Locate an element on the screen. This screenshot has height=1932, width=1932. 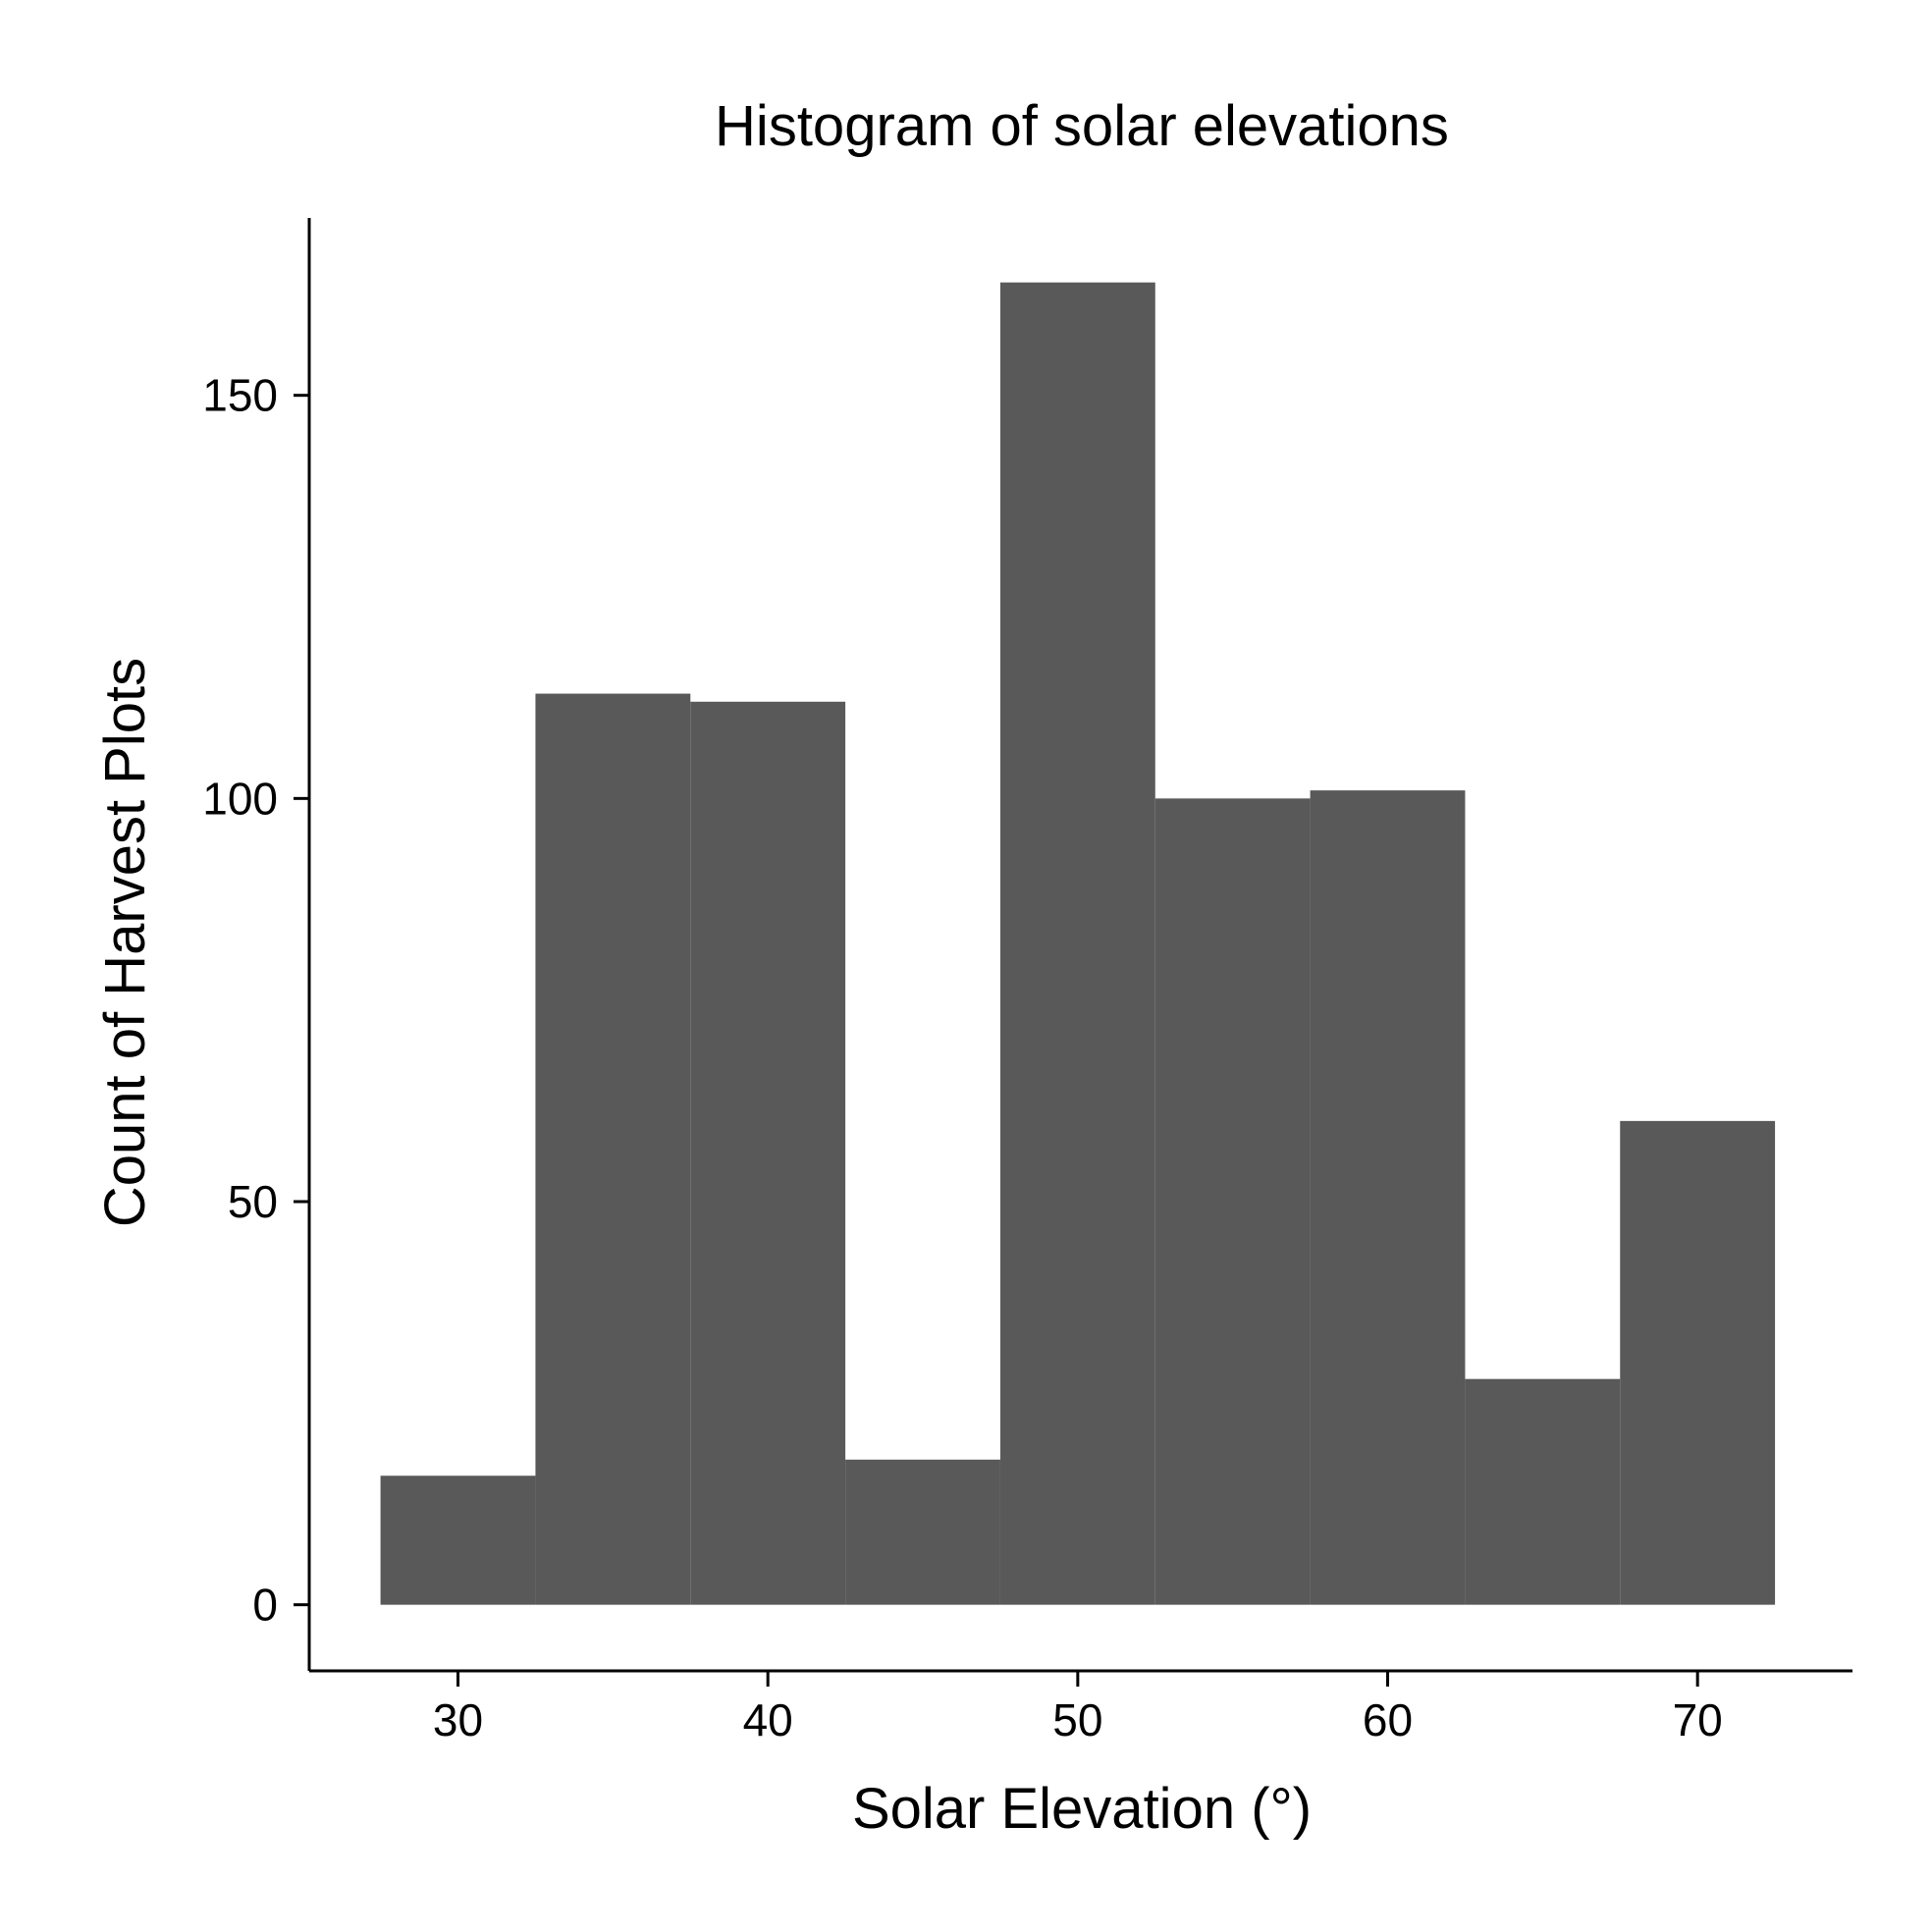
x-tick-label: 70 is located at coordinates (1698, 1719).